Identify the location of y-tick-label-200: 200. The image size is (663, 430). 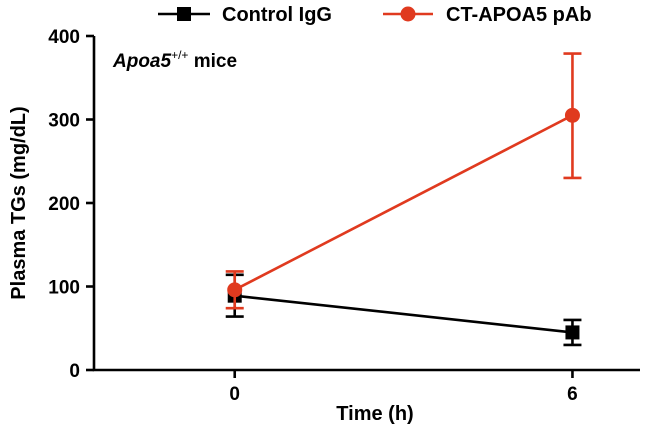
(64, 204).